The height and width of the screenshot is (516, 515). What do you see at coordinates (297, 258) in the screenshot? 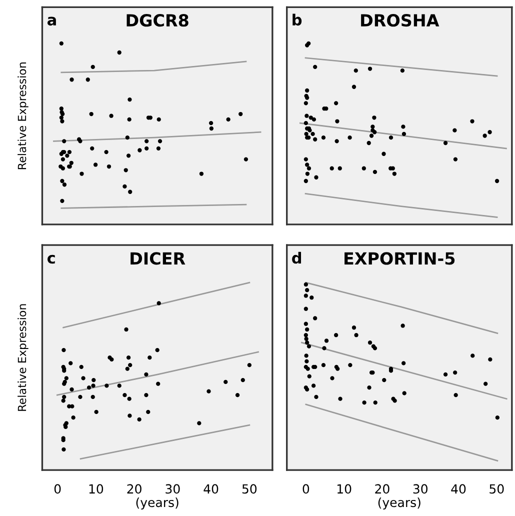
I see `text: d` at bounding box center [297, 258].